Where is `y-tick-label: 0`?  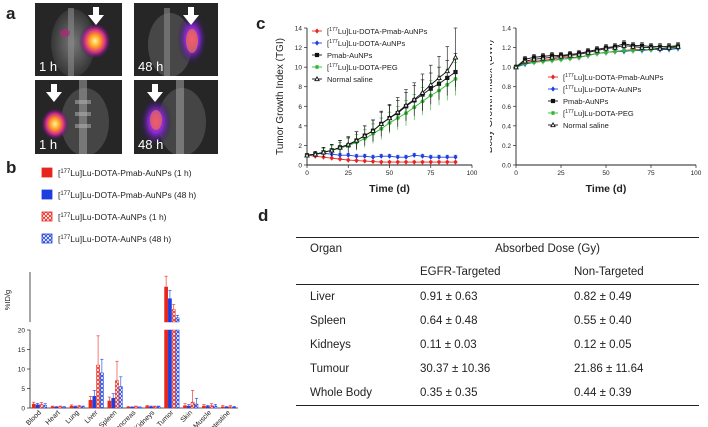 y-tick-label: 0 is located at coordinates (23, 409).